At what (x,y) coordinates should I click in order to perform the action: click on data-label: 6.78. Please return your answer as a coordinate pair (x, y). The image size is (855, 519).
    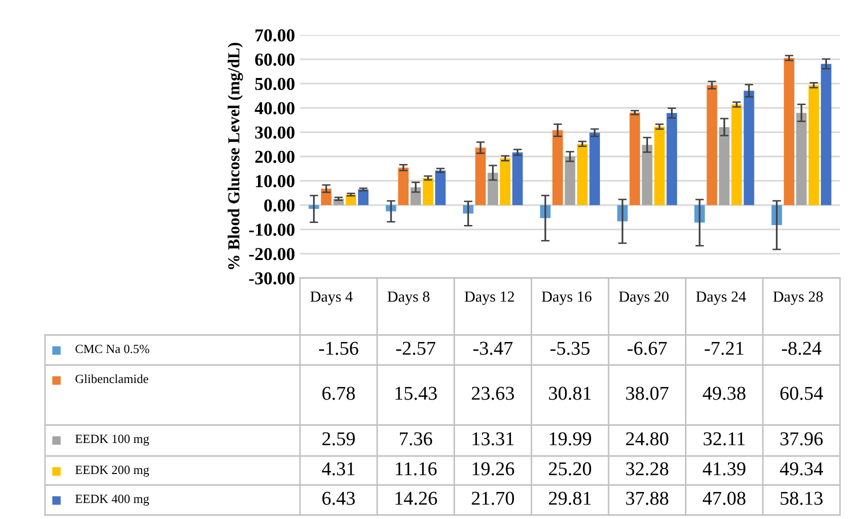
    Looking at the image, I should click on (338, 393).